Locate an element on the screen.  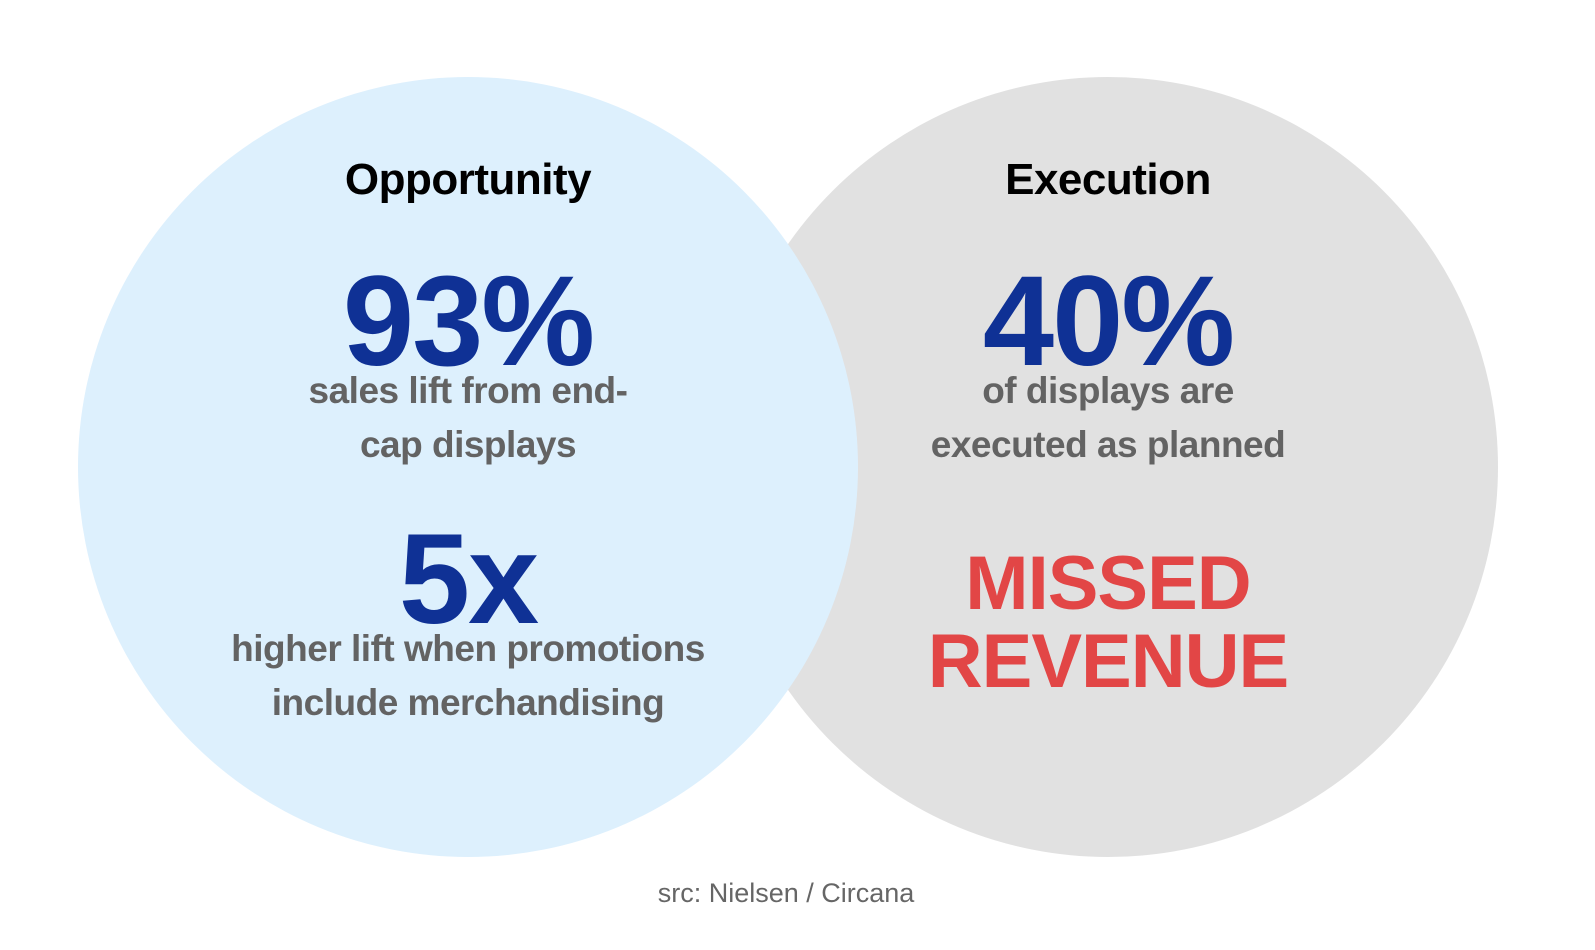
desc-line: include merchandising is located at coordinates (468, 702).